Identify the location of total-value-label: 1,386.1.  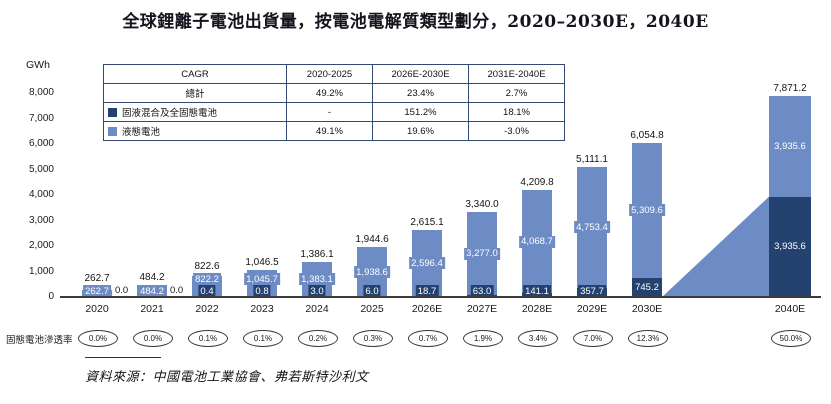
(317, 254).